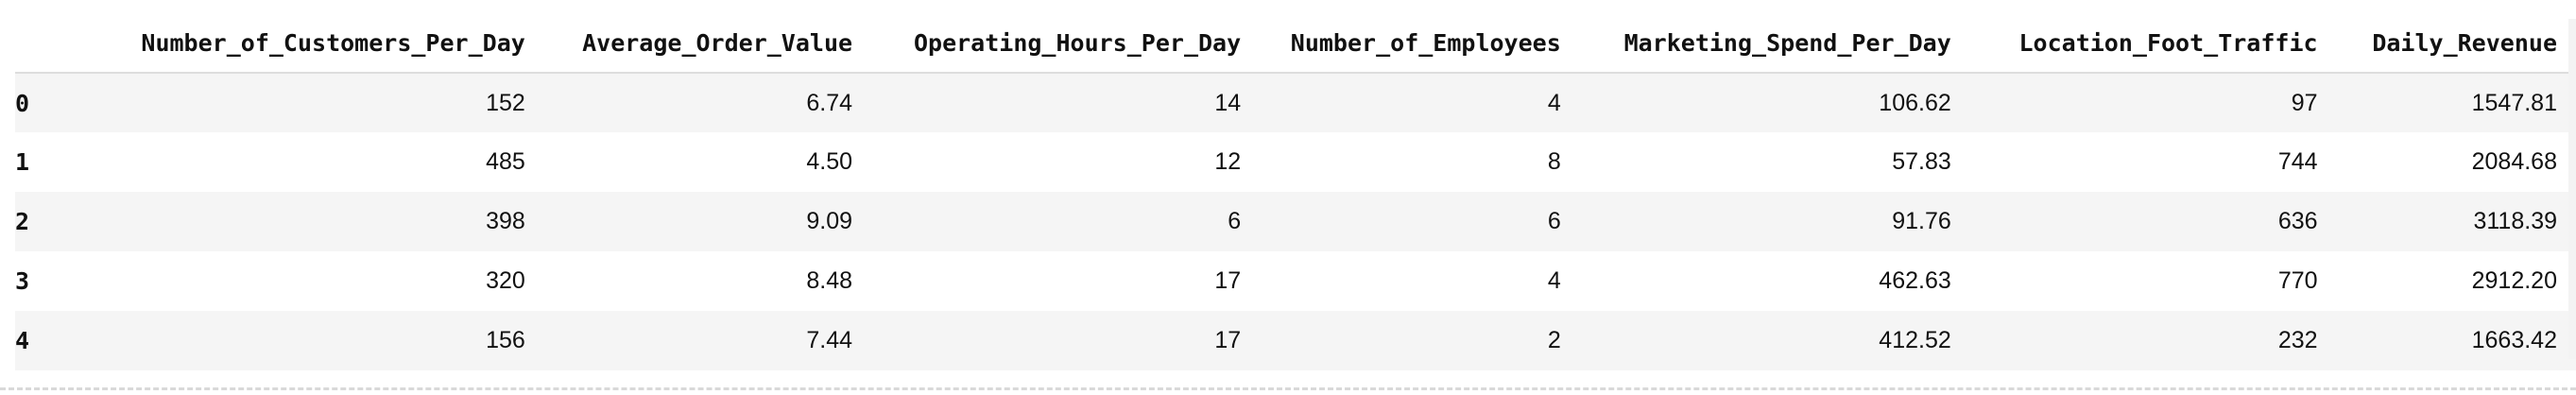 Image resolution: width=2576 pixels, height=395 pixels. I want to click on table-cell: 1547.81, so click(2514, 103).